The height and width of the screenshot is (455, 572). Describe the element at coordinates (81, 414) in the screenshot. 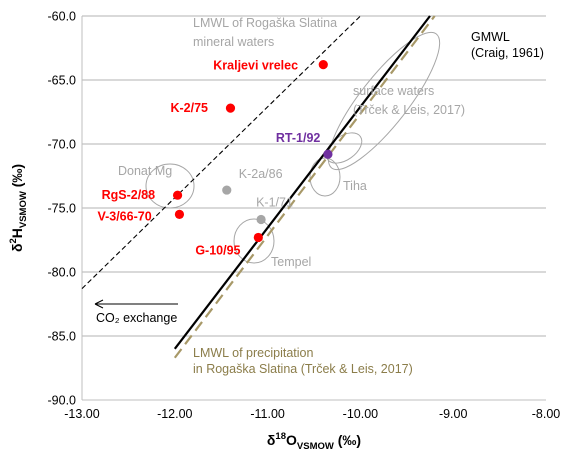

I see `x-tick-label: -13.00` at that location.